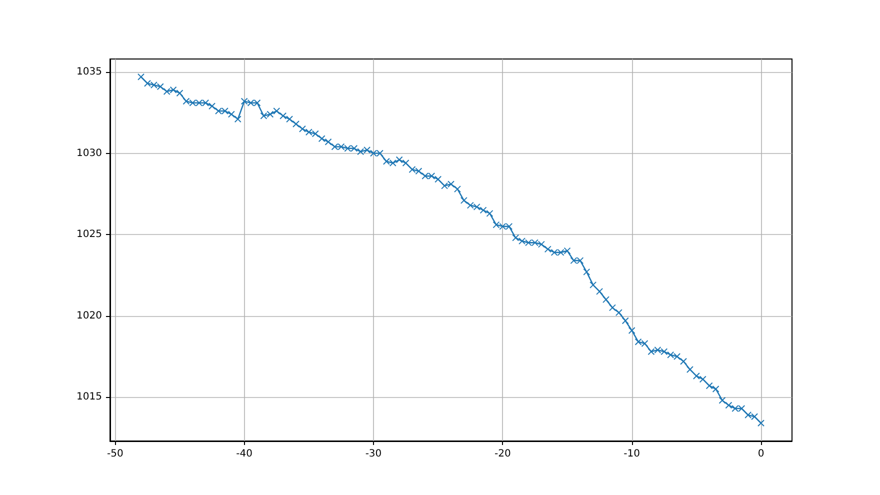  Describe the element at coordinates (373, 454) in the screenshot. I see `x-tick-label: -30` at that location.